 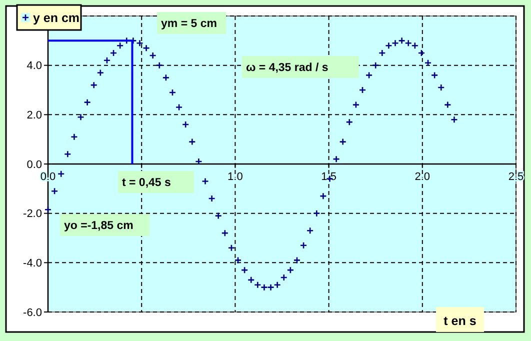 I want to click on y-tick-label: -4.0, so click(x=32, y=264).